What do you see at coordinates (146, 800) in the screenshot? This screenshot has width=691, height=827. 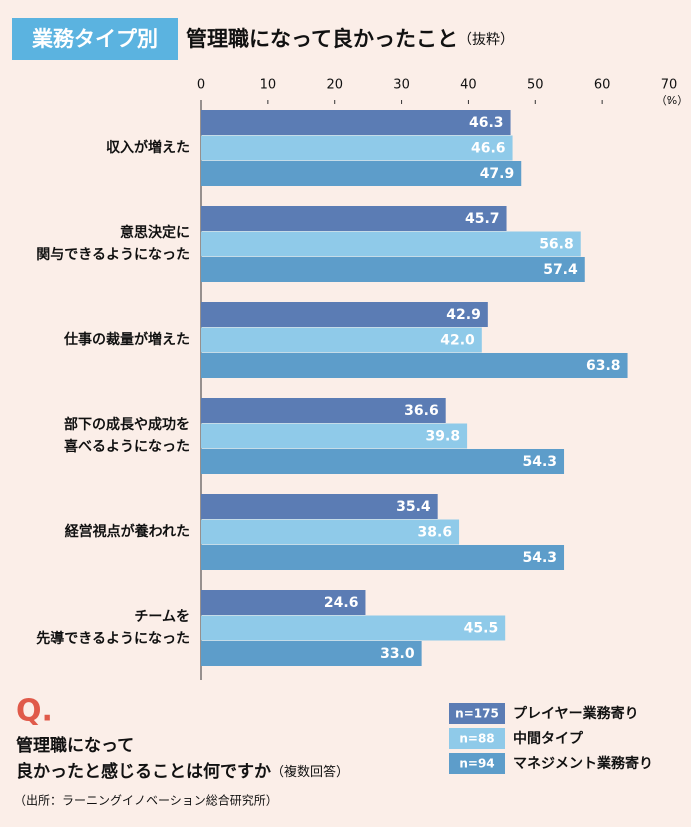 I see `source: （出所：ラーニングイノベーション総合研究所）` at bounding box center [146, 800].